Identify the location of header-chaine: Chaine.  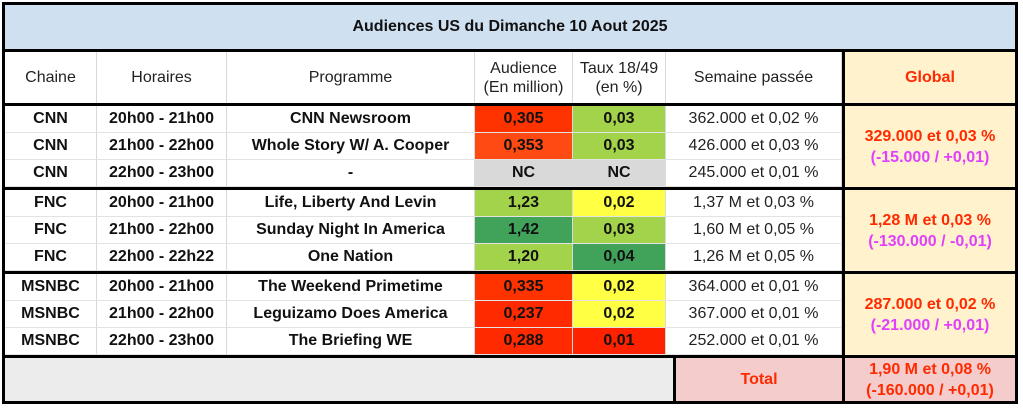
(51, 77).